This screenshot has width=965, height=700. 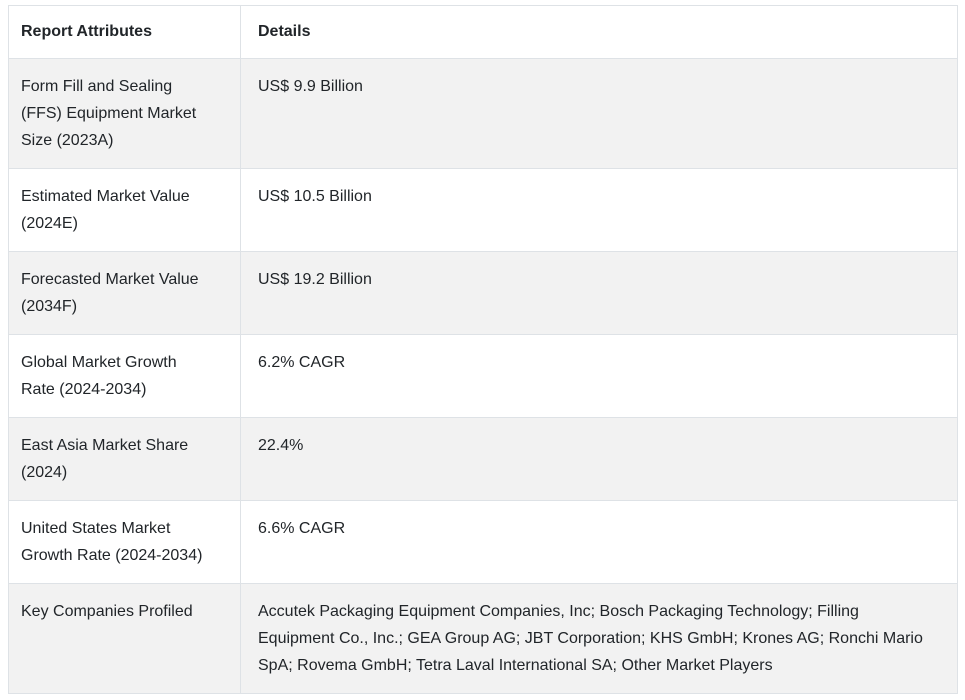 I want to click on header-cell-report-attributes: Report Attributes, so click(x=124, y=32).